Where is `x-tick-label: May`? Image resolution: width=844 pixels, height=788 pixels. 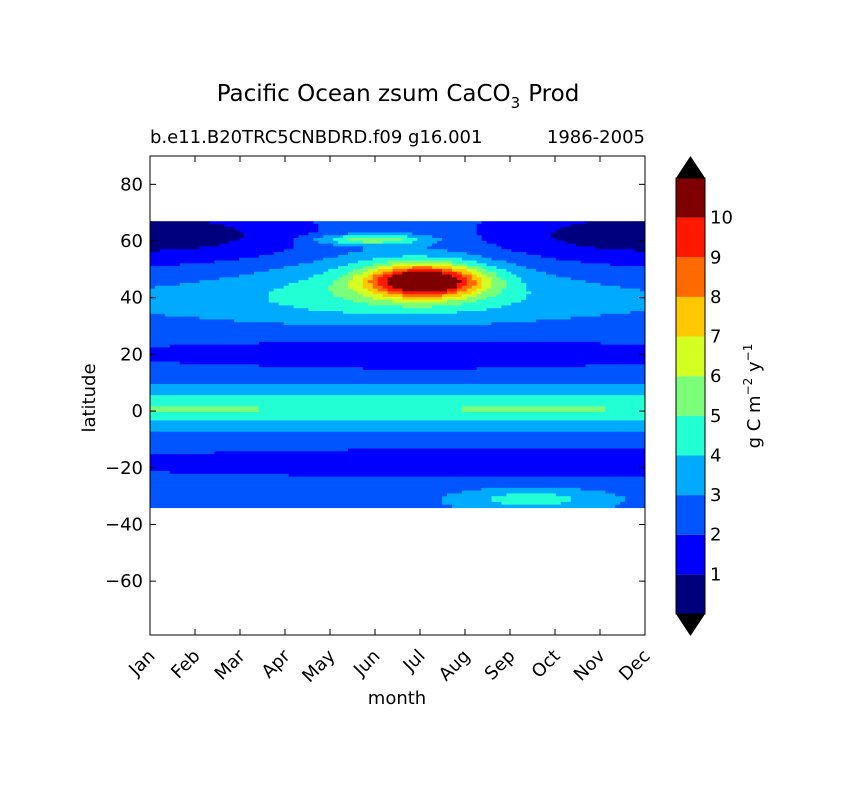
x-tick-label: May is located at coordinates (318, 665).